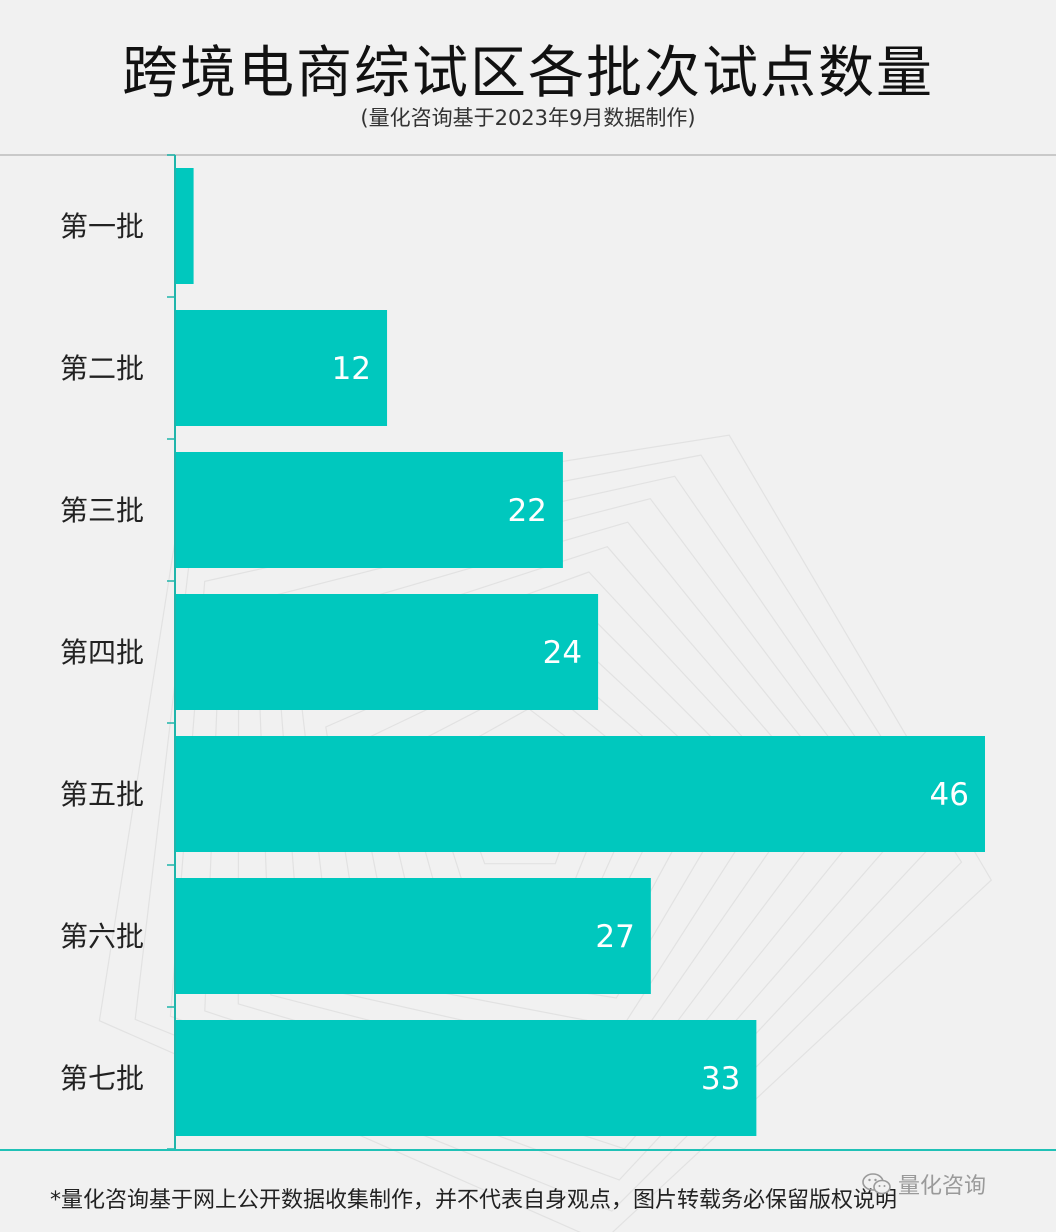  Describe the element at coordinates (720, 1079) in the screenshot. I see `bar-value-label: 33` at that location.